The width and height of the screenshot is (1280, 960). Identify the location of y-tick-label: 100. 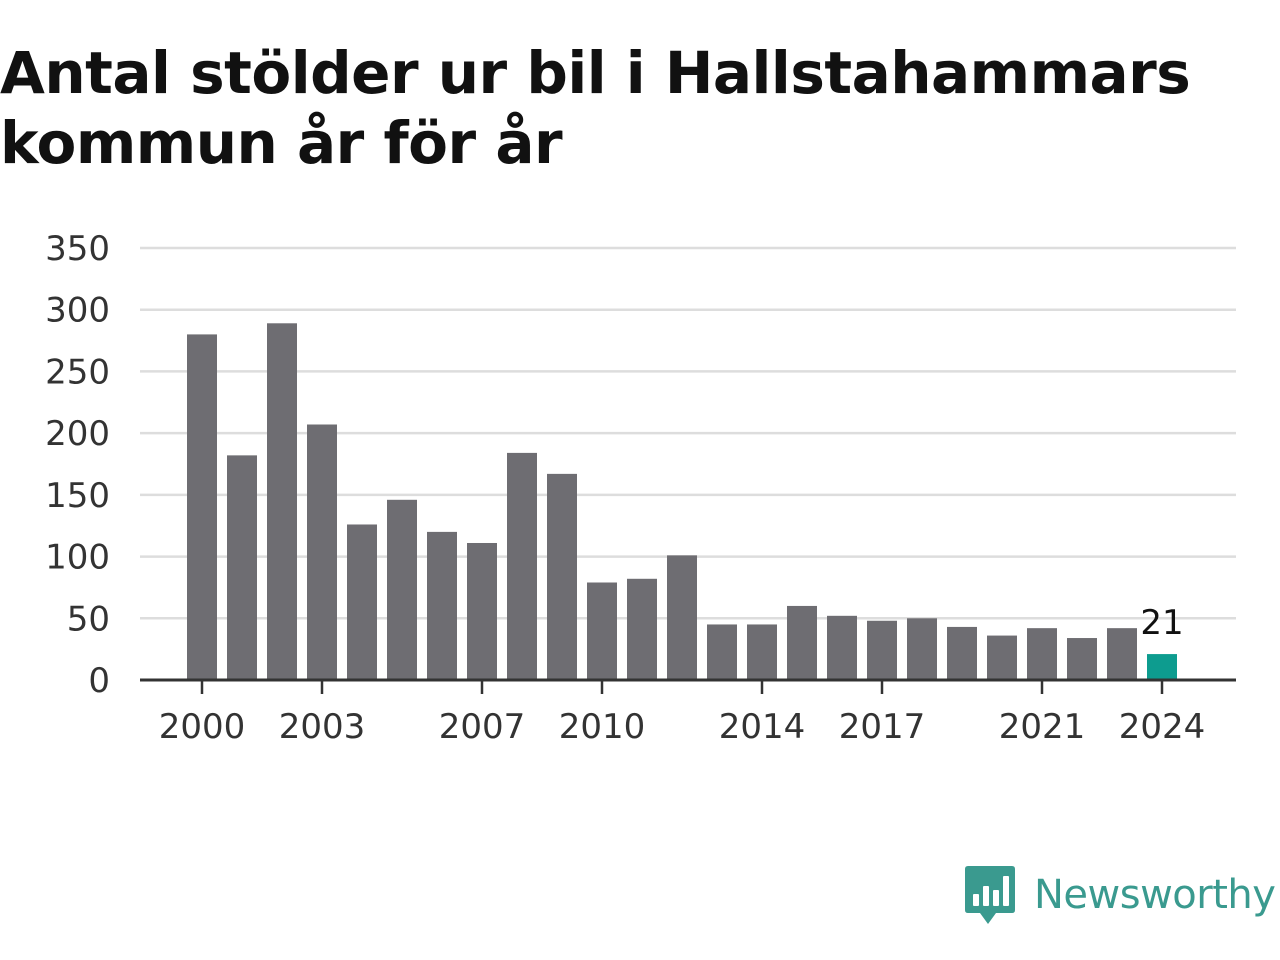
(77, 558).